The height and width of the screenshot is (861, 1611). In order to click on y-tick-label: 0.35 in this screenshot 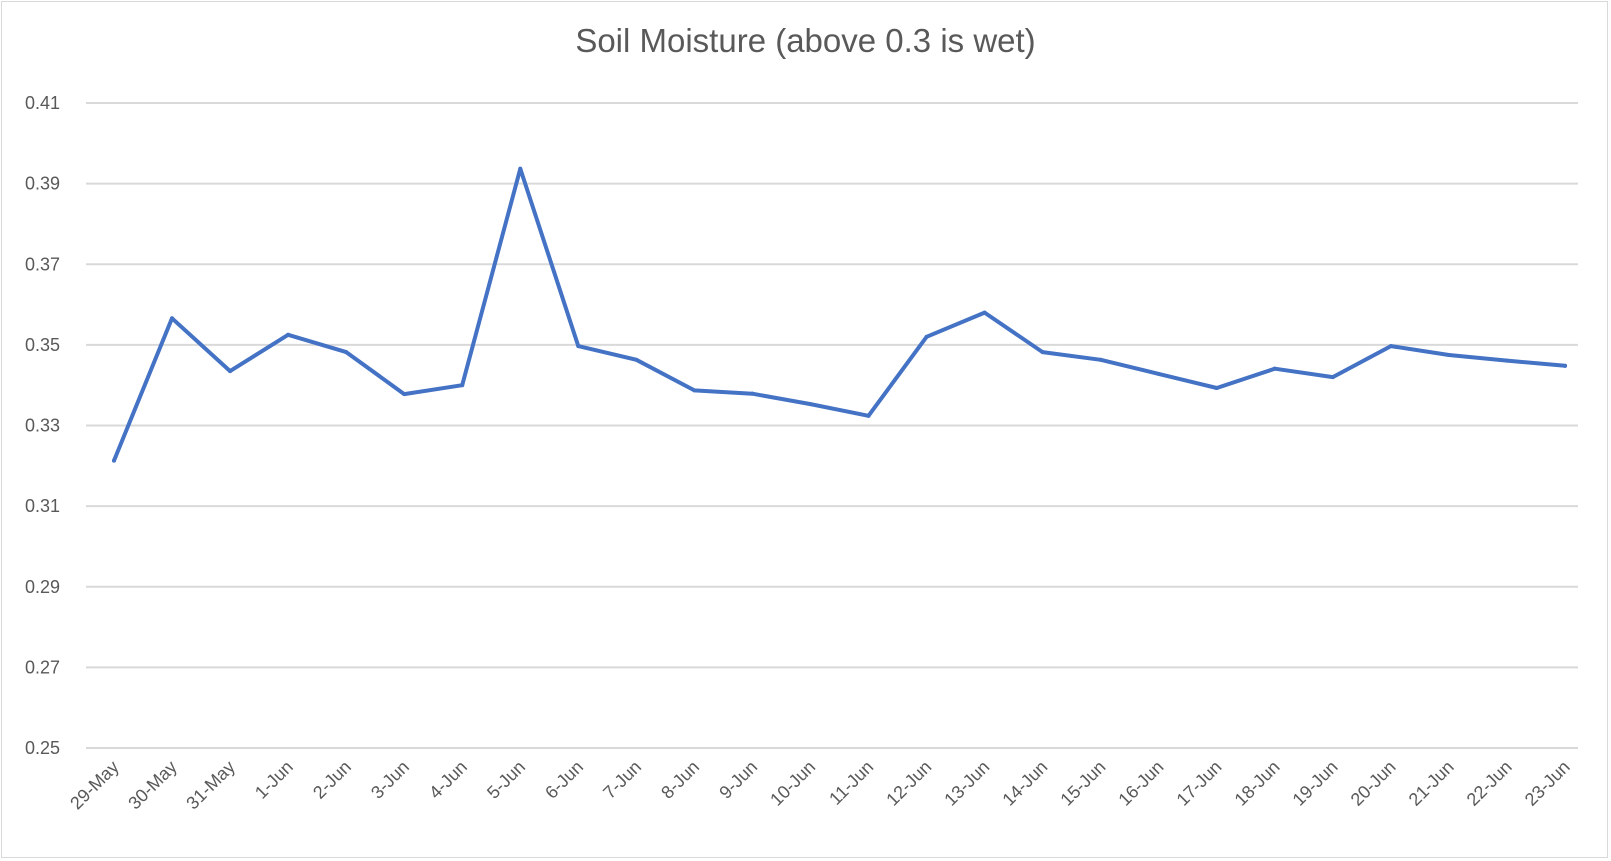, I will do `click(42, 345)`.